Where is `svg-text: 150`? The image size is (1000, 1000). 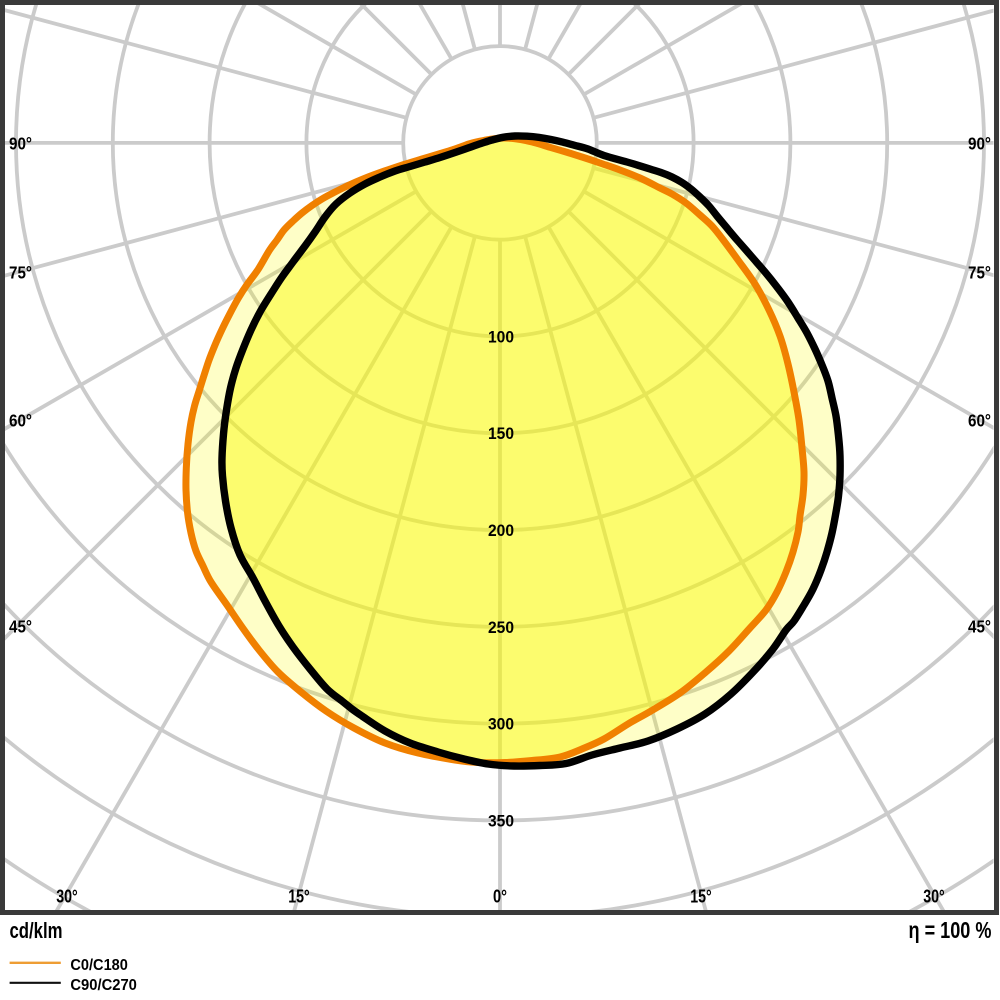
svg-text: 150 is located at coordinates (501, 434).